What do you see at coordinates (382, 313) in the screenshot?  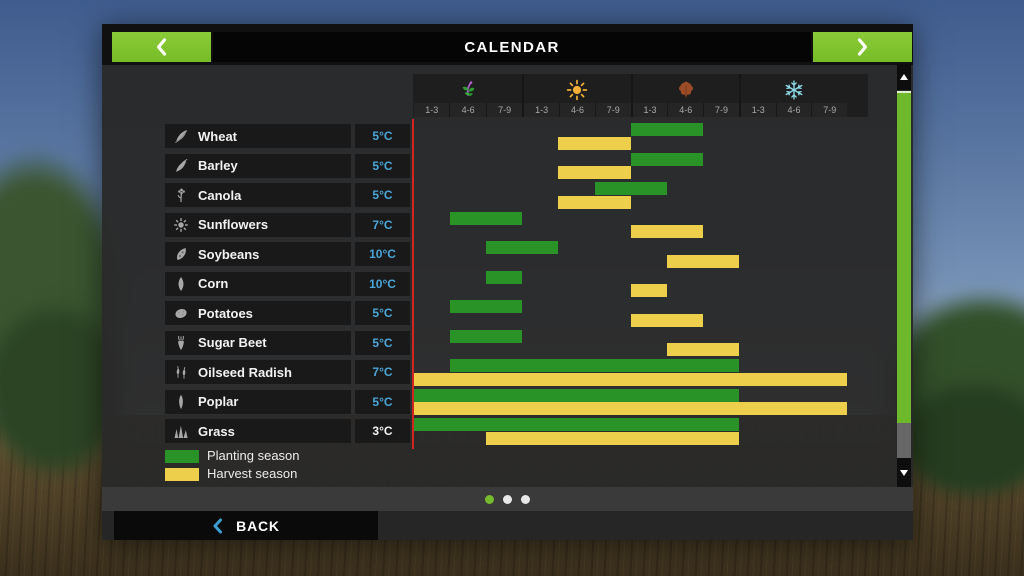 I see `germination-temp-potatoes: 5°C` at bounding box center [382, 313].